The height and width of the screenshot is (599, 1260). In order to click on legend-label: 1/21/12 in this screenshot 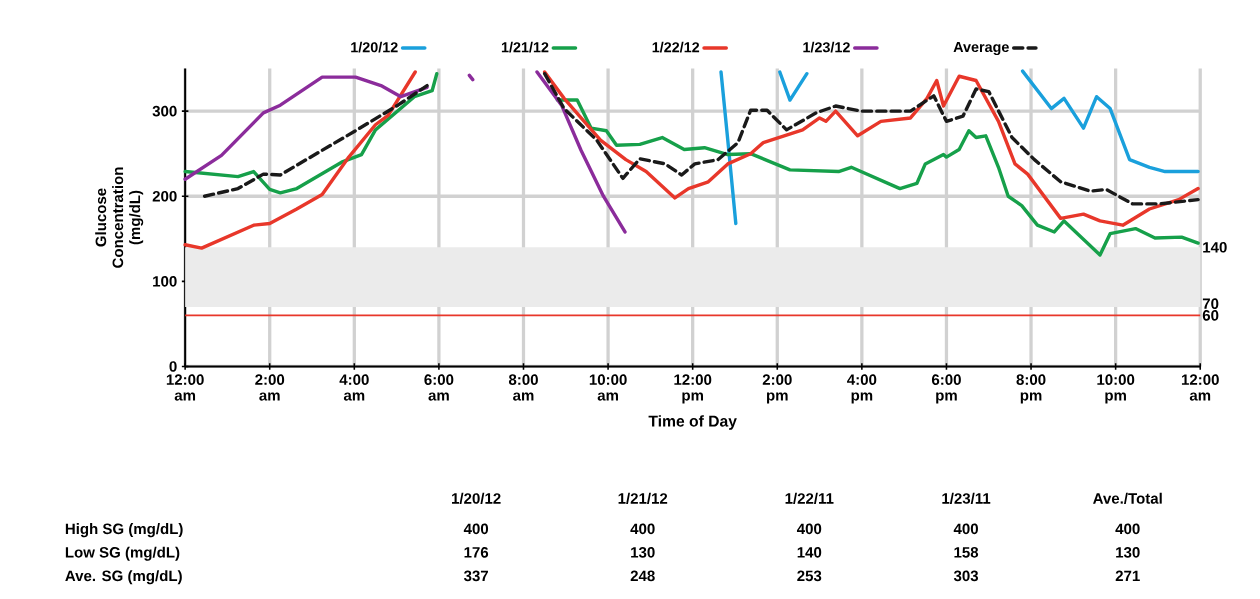, I will do `click(525, 47)`.